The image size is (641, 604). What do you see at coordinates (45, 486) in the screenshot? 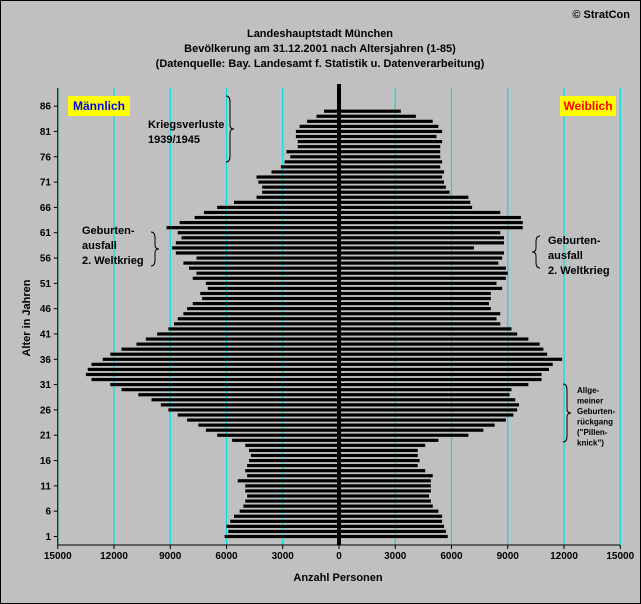
I see `y-tick-label: 11` at bounding box center [45, 486].